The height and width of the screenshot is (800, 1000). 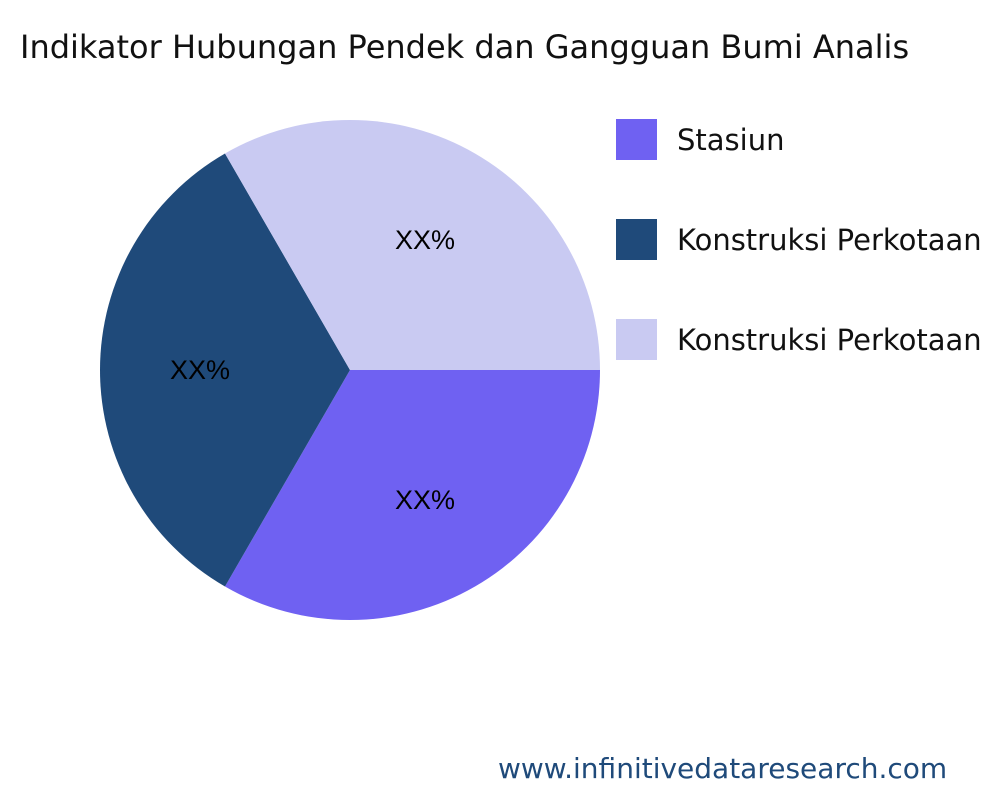 What do you see at coordinates (723, 768) in the screenshot?
I see `watermark: www.infinitivedataresearch.com` at bounding box center [723, 768].